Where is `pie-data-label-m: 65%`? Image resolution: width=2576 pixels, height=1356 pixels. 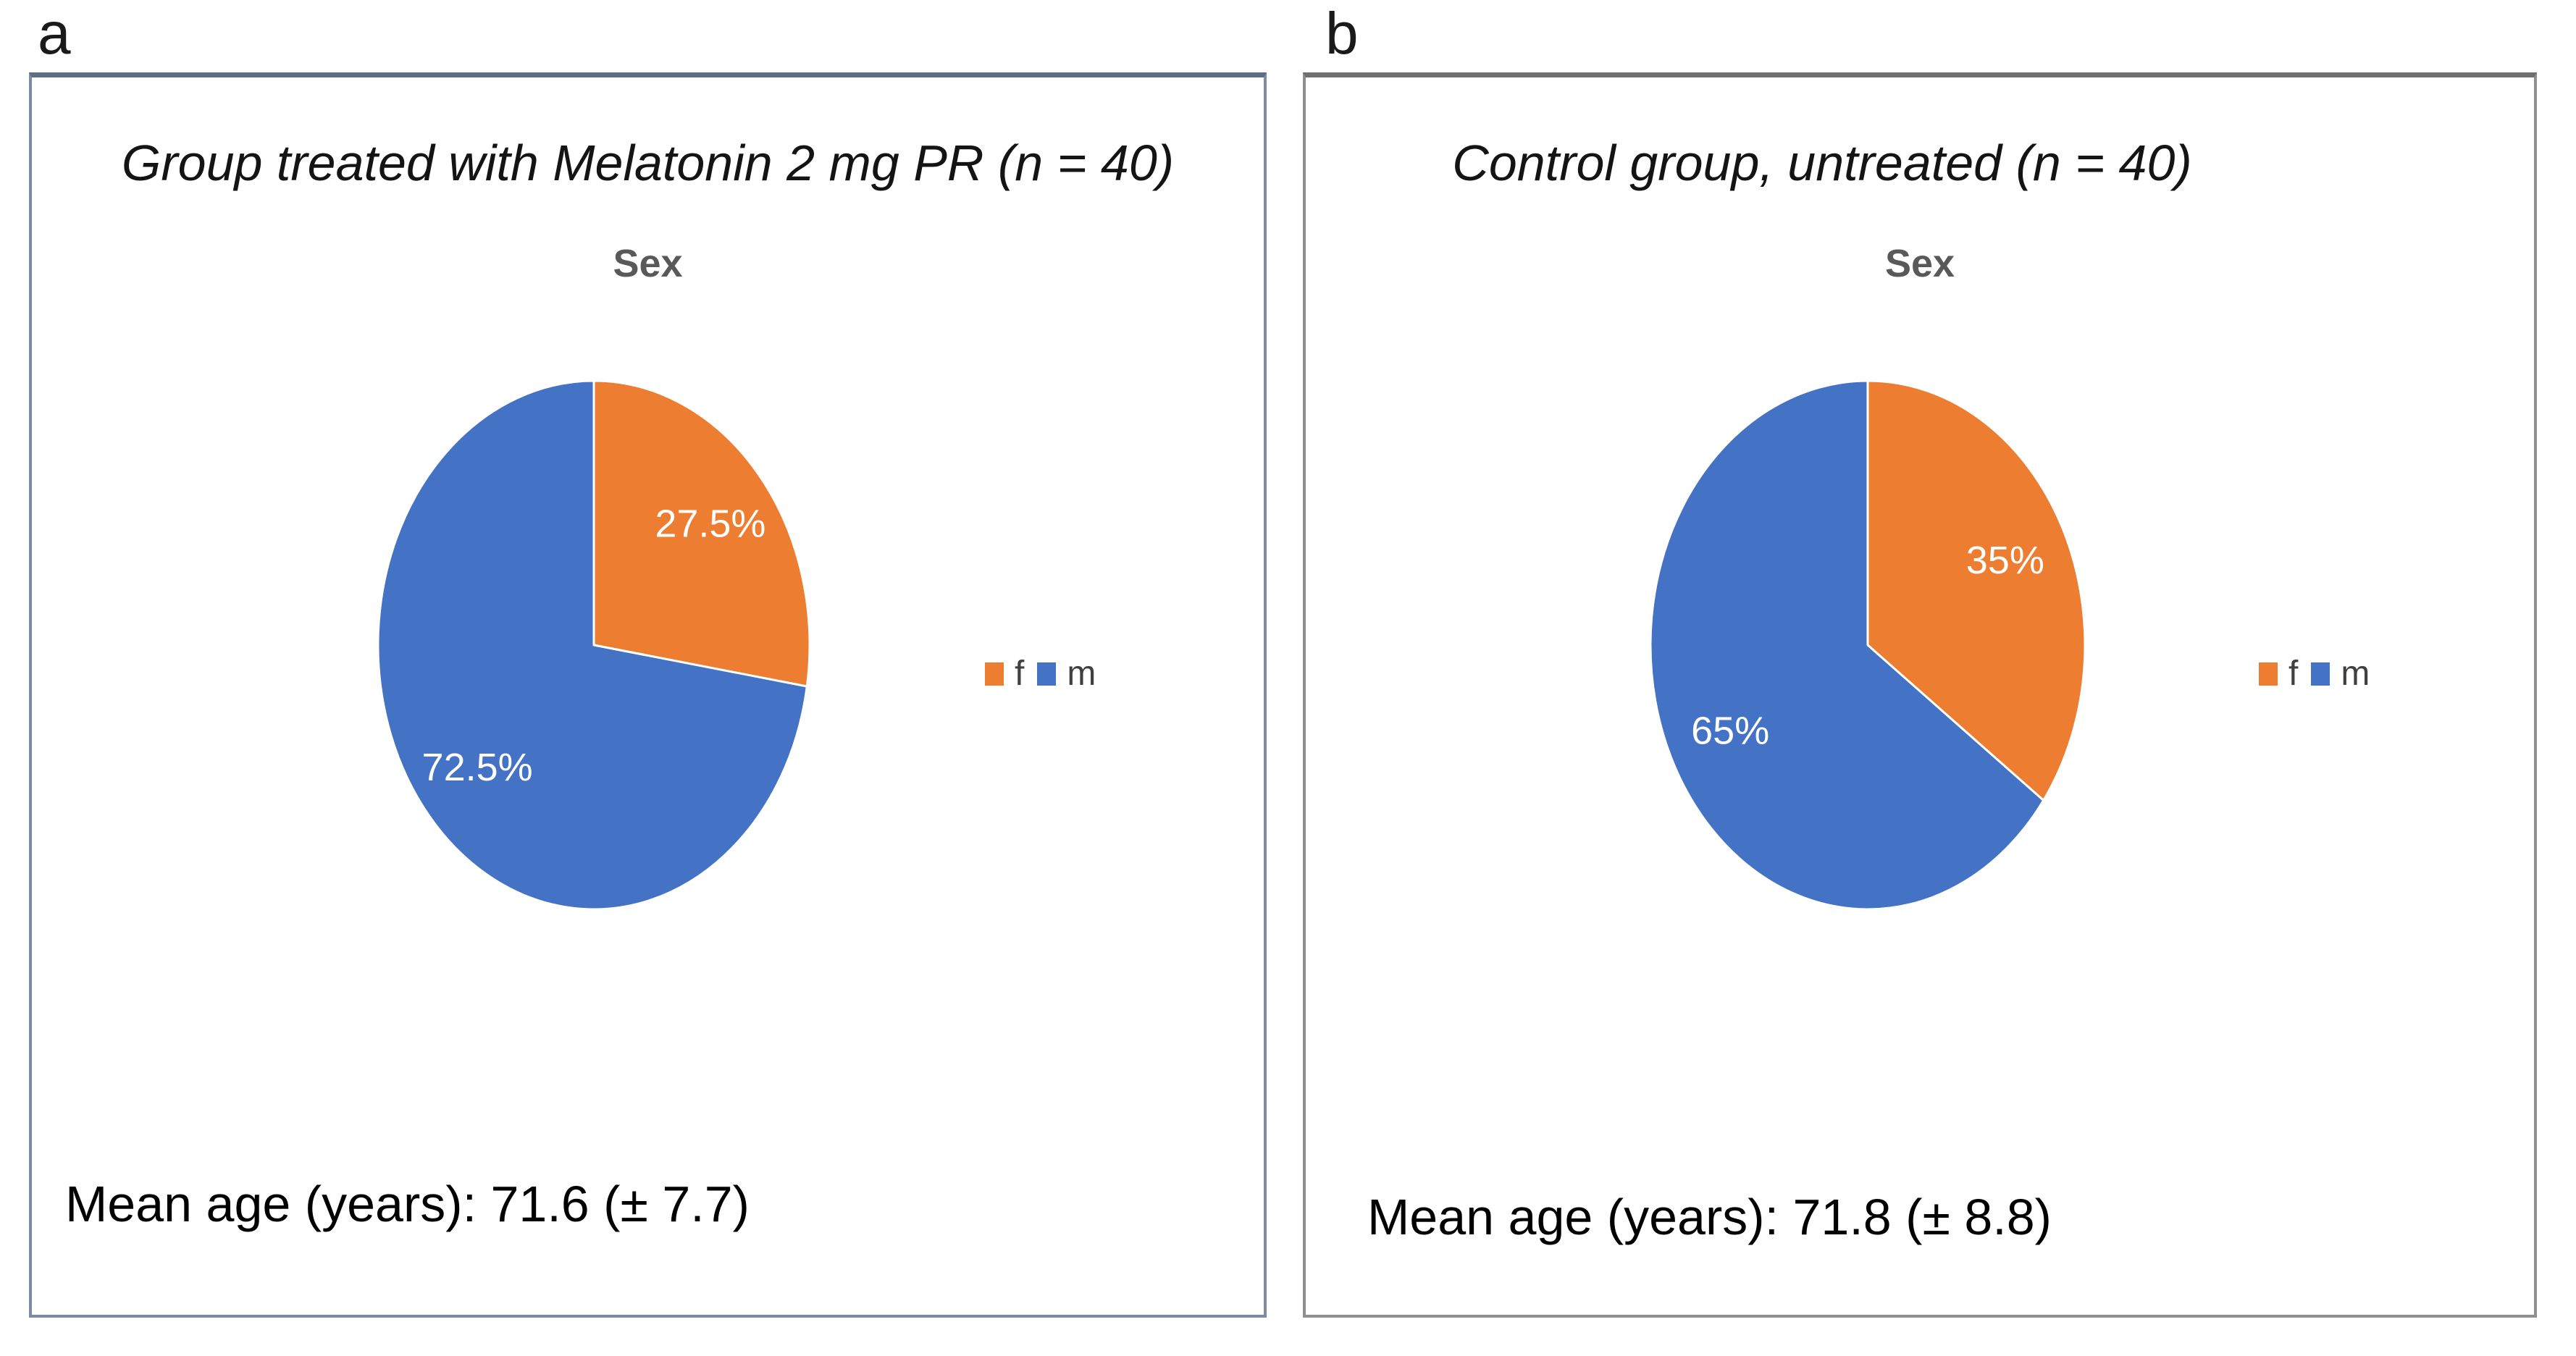 pie-data-label-m: 65% is located at coordinates (1730, 731).